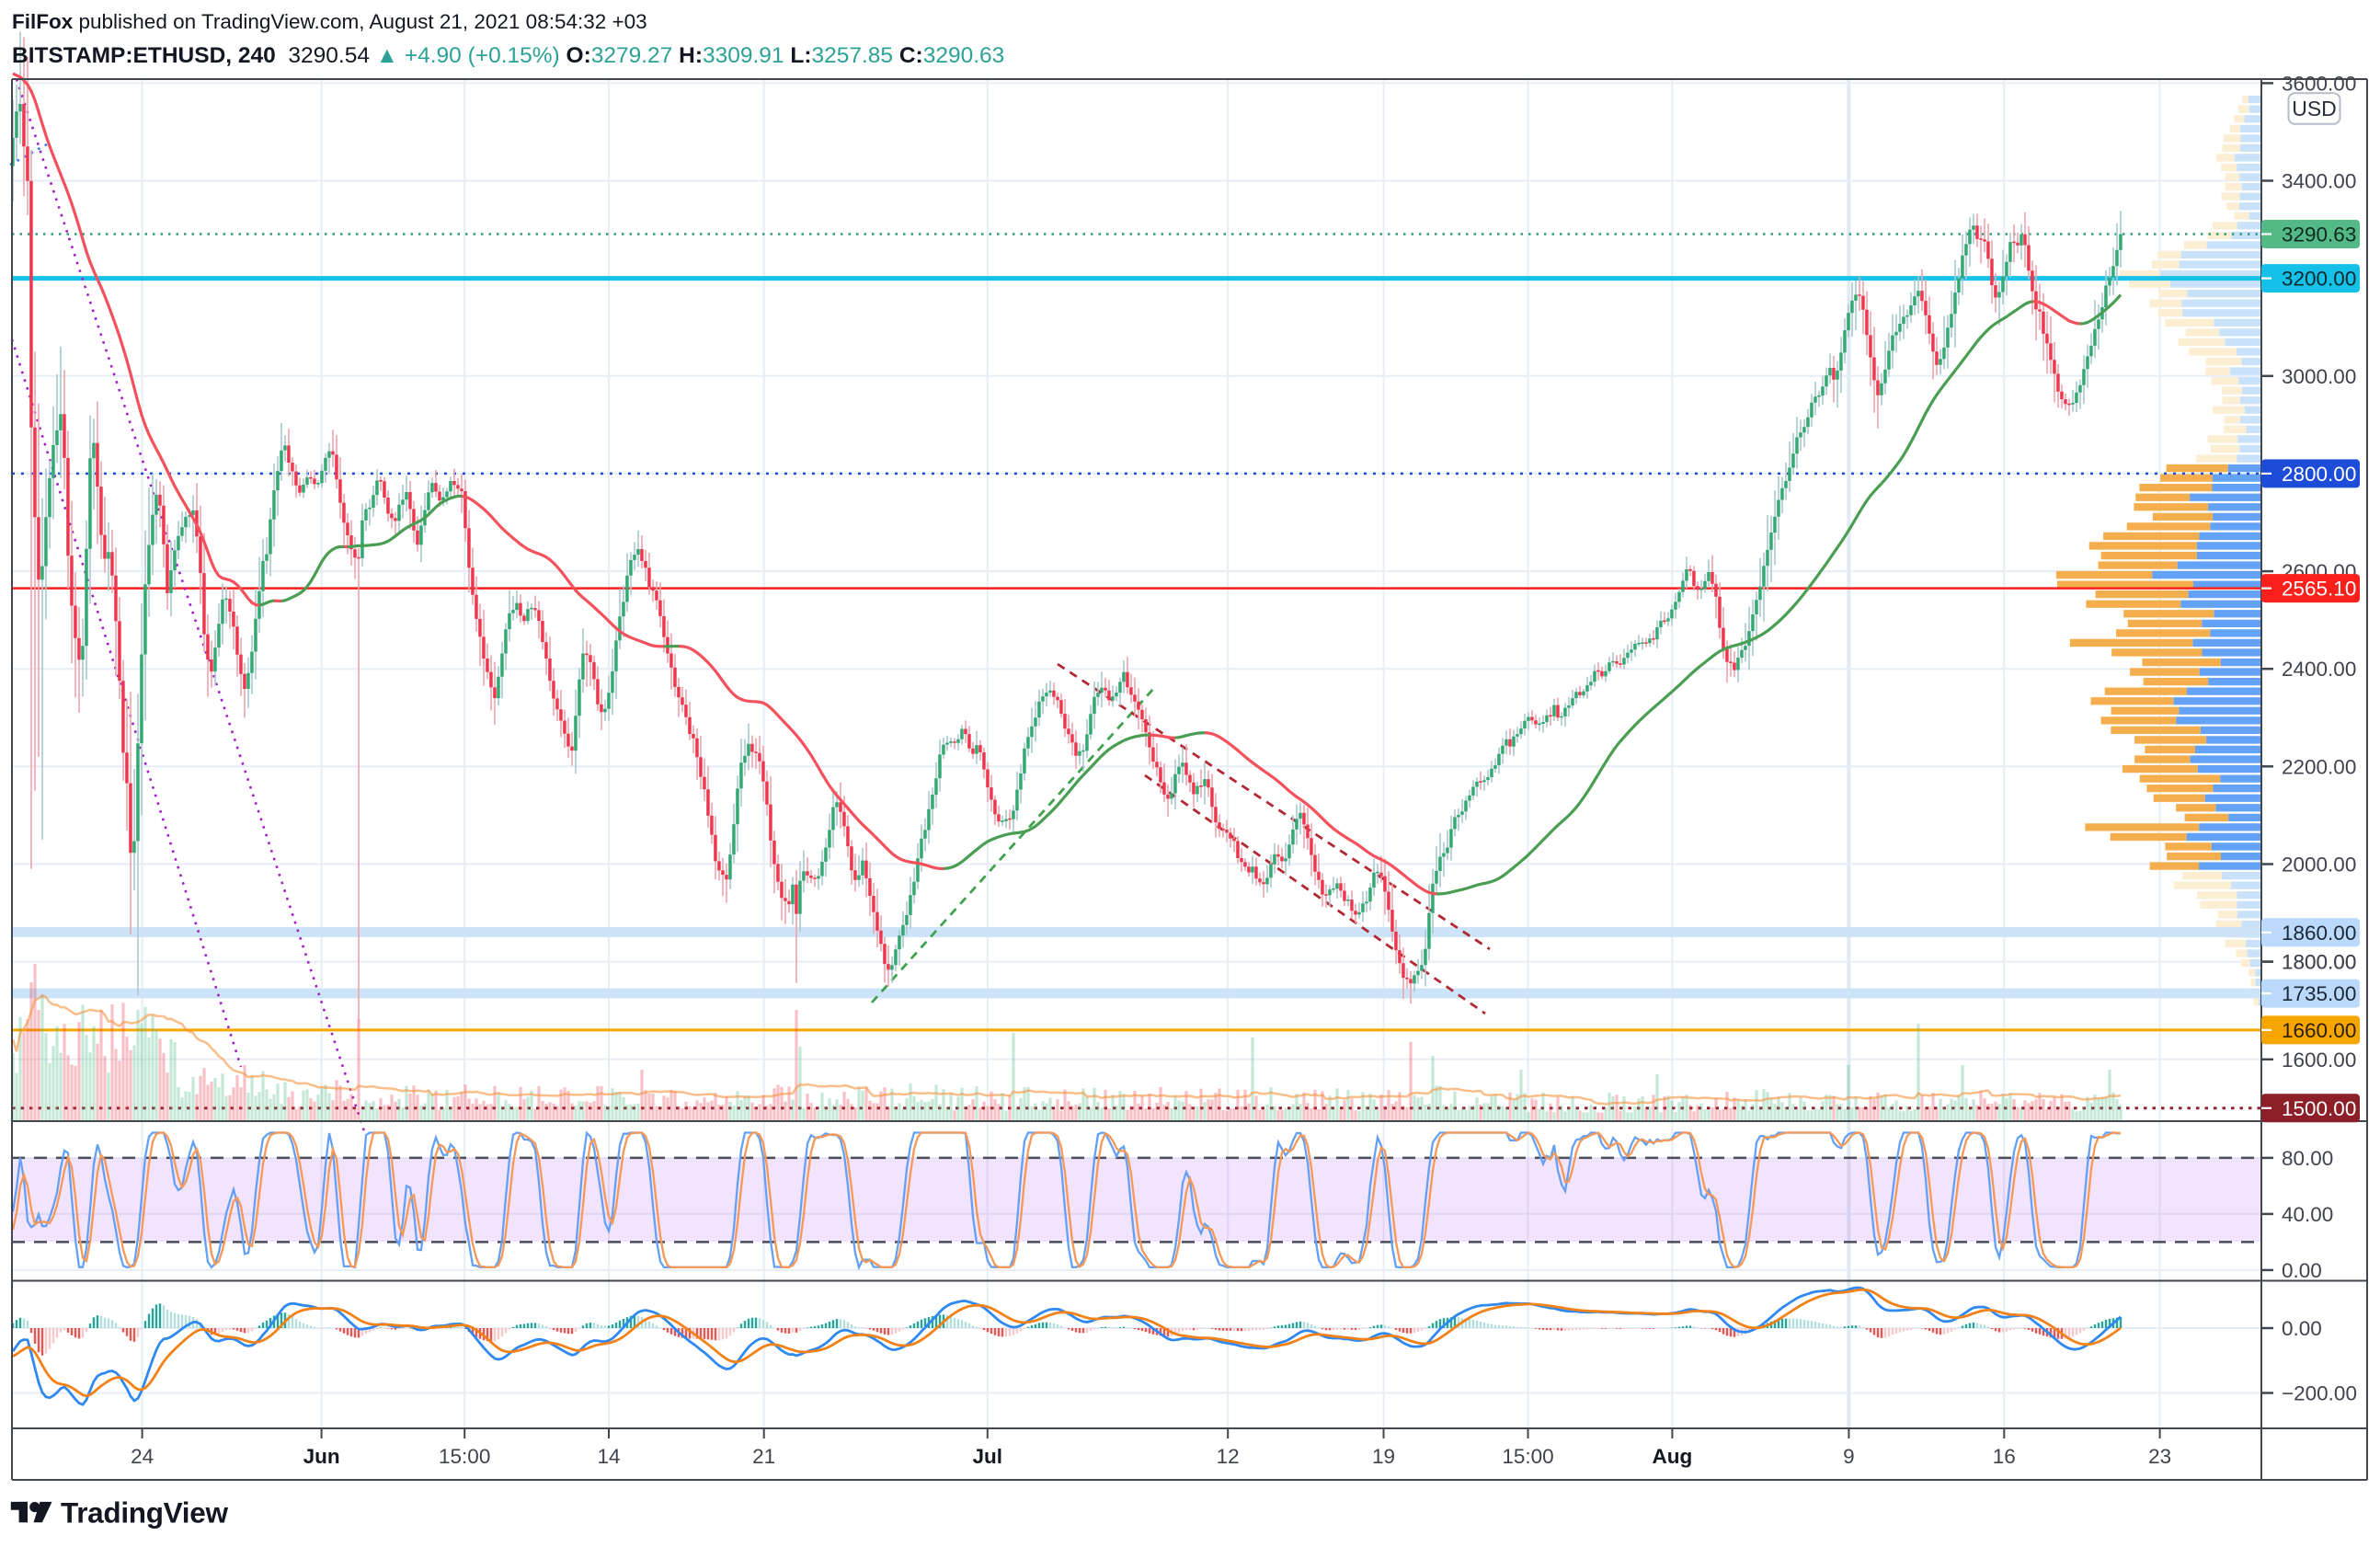  Describe the element at coordinates (142, 1456) in the screenshot. I see `svg-text: 24` at that location.